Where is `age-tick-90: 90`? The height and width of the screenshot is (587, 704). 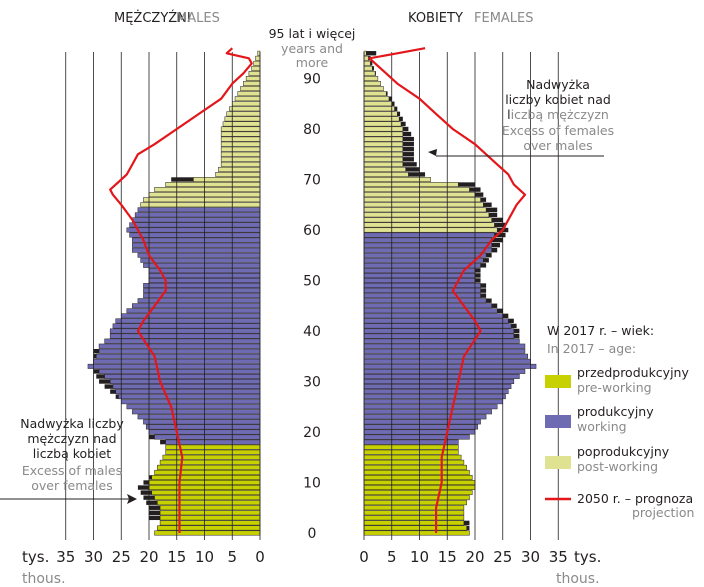
age-tick-90: 90 is located at coordinates (312, 80).